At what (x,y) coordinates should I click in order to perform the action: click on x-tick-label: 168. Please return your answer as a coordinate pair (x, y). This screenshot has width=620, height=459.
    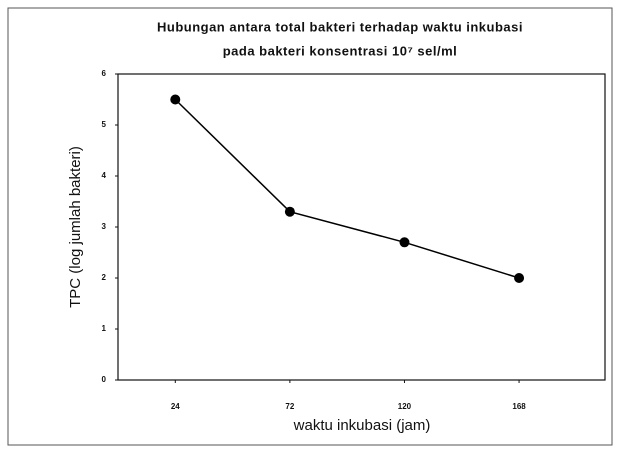
    Looking at the image, I should click on (519, 406).